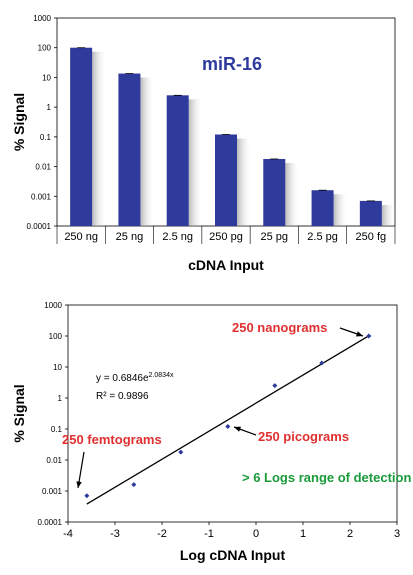 Image resolution: width=413 pixels, height=575 pixels. What do you see at coordinates (57, 429) in the screenshot?
I see `scatter-y-tick-label: 0.1` at bounding box center [57, 429].